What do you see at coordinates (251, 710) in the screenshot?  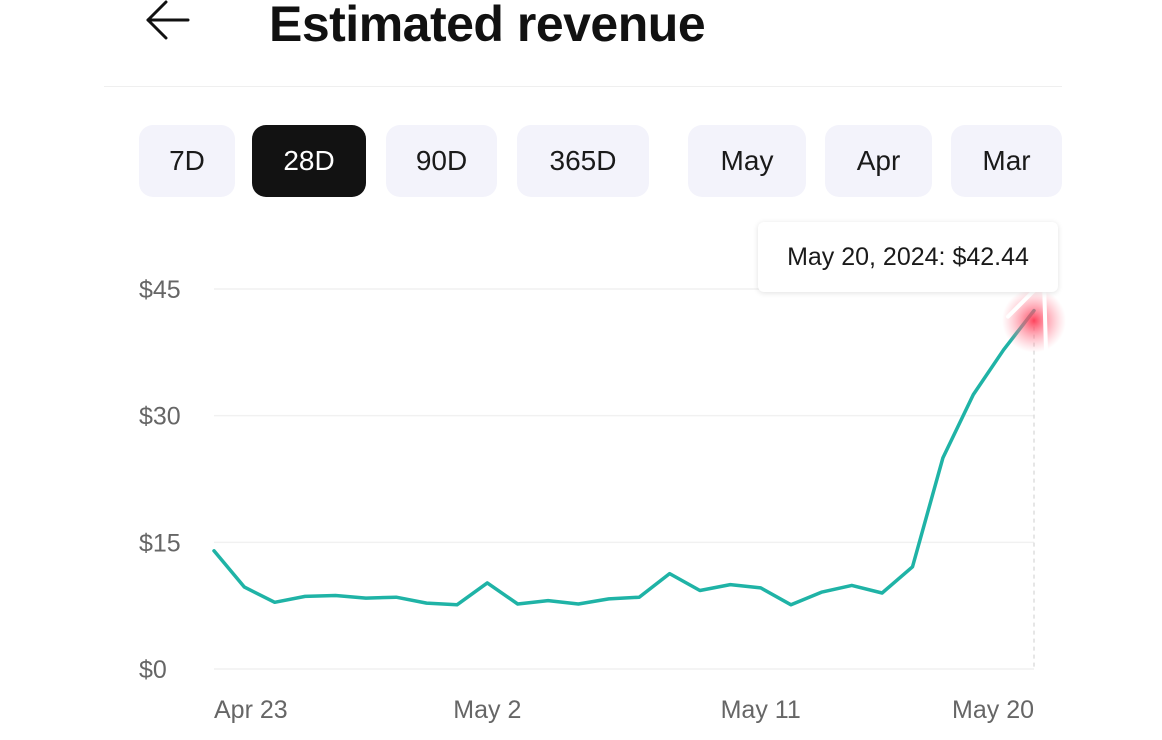 I see `x-tick-label: Apr 23` at bounding box center [251, 710].